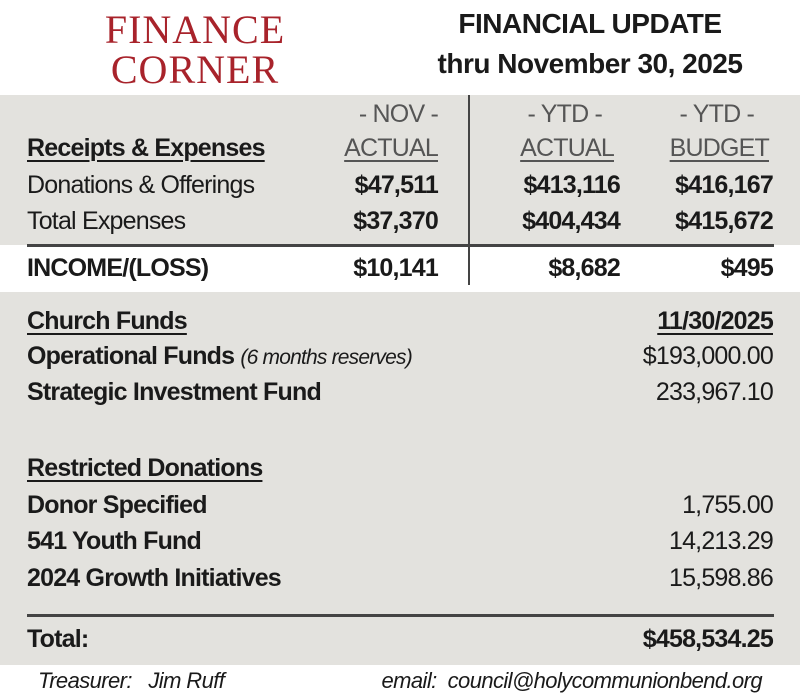 The width and height of the screenshot is (800, 700). Describe the element at coordinates (708, 639) in the screenshot. I see `total-value: $458,534.25` at that location.